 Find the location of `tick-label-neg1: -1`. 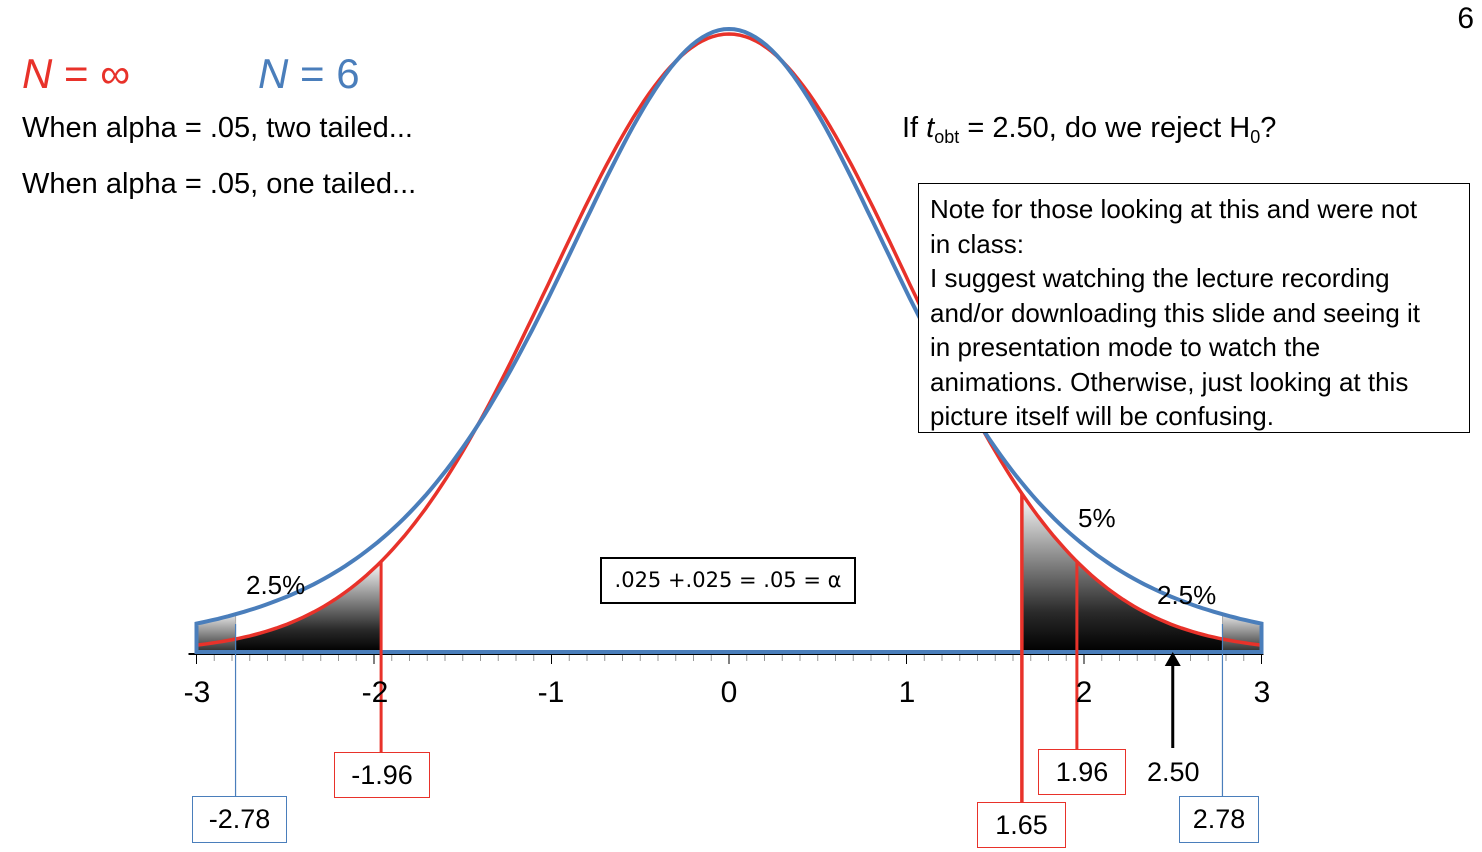

tick-label-neg1: -1 is located at coordinates (551, 692).